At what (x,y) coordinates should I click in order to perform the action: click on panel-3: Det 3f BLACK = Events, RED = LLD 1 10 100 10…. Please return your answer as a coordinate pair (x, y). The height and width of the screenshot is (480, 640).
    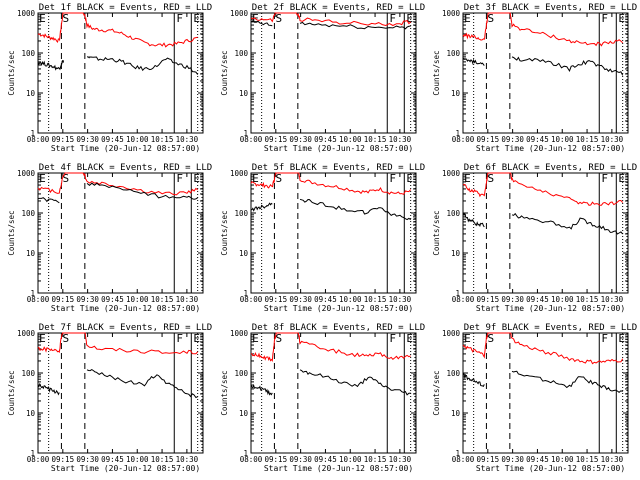
    Looking at the image, I should click on (534, 78).